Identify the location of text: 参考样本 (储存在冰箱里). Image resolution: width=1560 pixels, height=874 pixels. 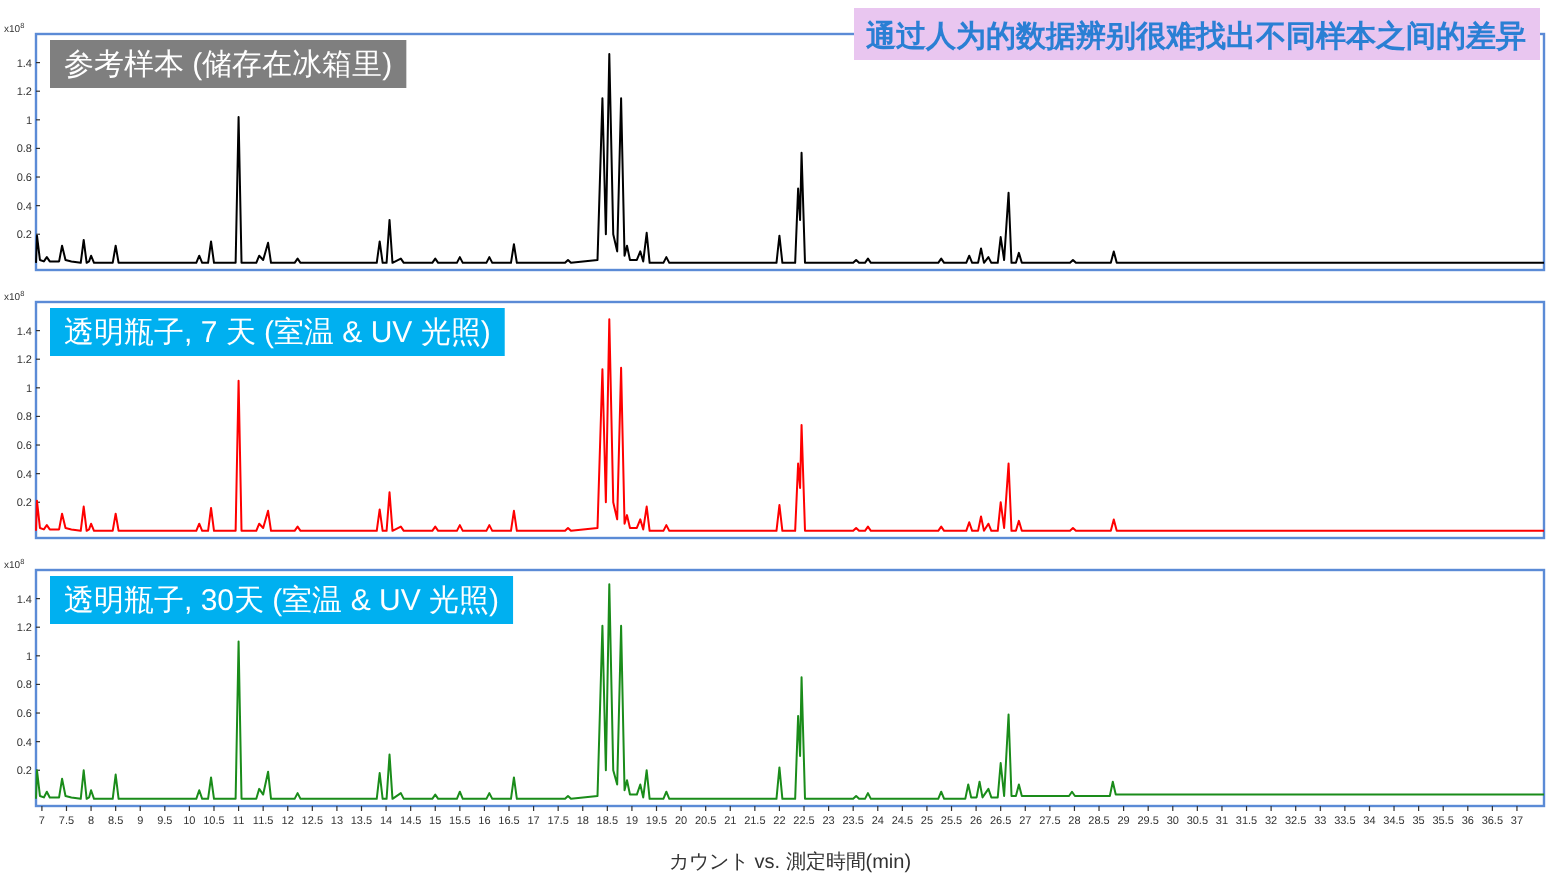
(228, 65).